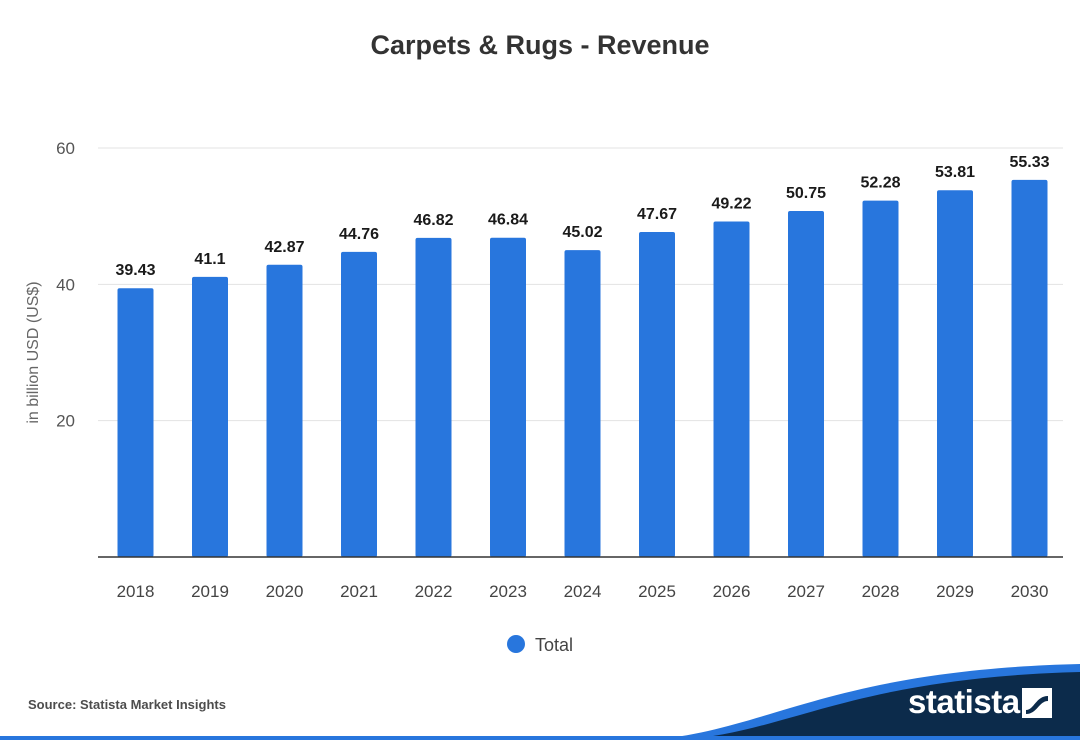 The width and height of the screenshot is (1080, 740). Describe the element at coordinates (65, 148) in the screenshot. I see `y-tick-label: 60` at that location.